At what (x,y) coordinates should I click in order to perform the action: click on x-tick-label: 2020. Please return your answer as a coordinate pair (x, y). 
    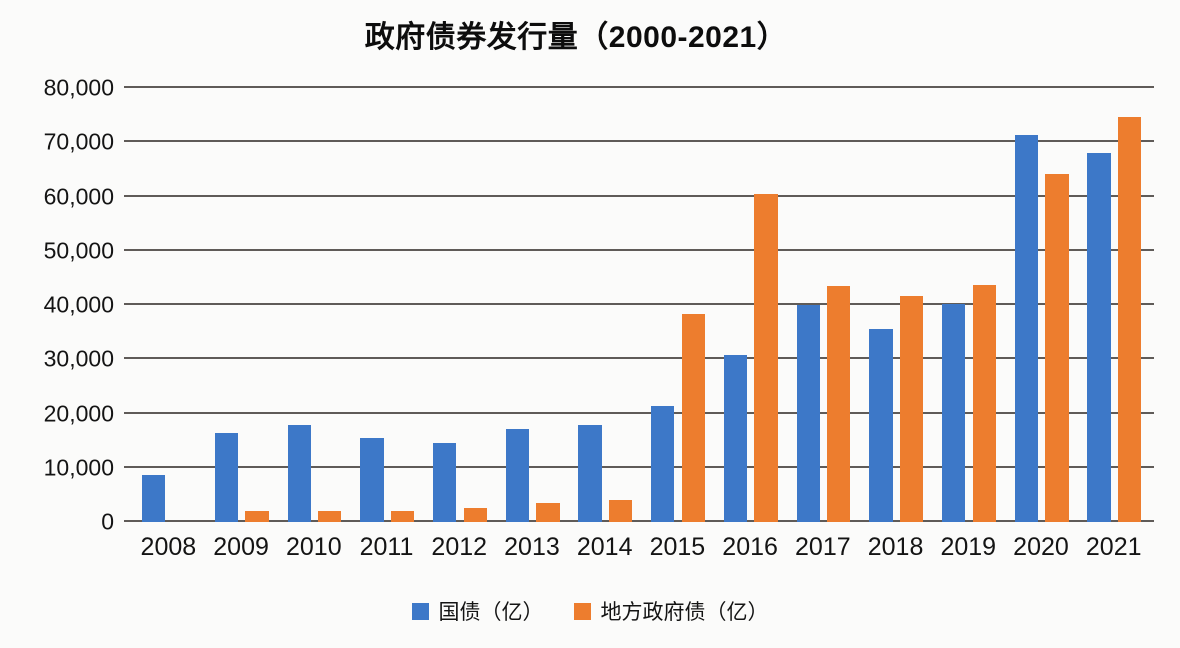
    Looking at the image, I should click on (1041, 547).